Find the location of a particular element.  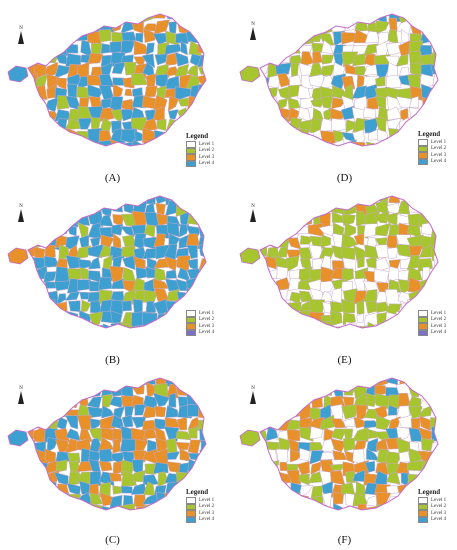

legend: Level 1 Level 2 Level 3 Level 4 is located at coordinates (200, 323).